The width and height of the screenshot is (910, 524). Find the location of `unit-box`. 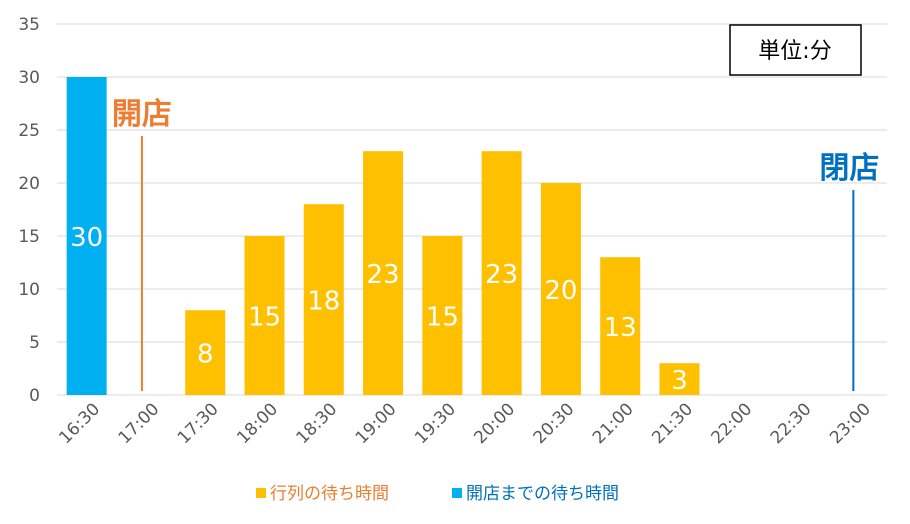

unit-box is located at coordinates (795, 50).